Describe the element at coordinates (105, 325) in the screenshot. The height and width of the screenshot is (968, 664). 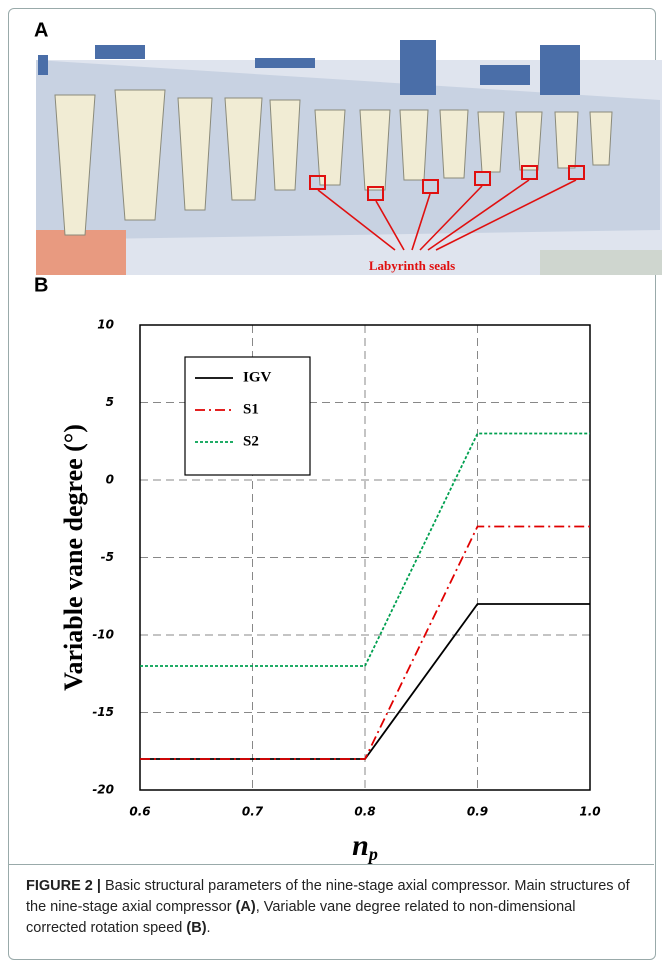
I see `y-tick-label: 10` at that location.